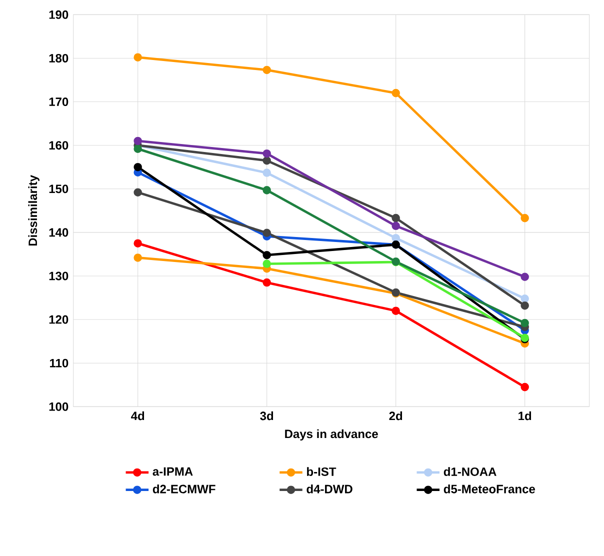 The height and width of the screenshot is (556, 604). What do you see at coordinates (395, 415) in the screenshot?
I see `x-tick-label: 2d` at bounding box center [395, 415].